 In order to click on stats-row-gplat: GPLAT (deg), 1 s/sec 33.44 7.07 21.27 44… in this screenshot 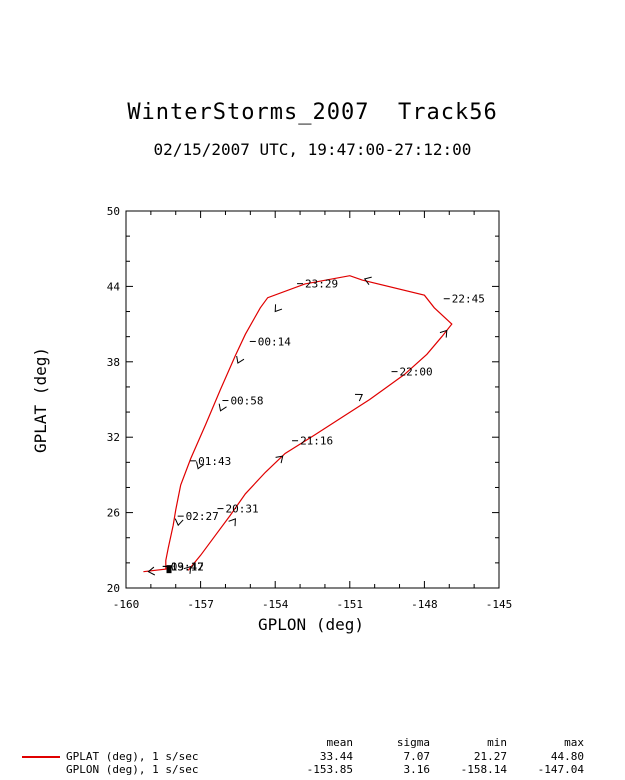, I will do `click(312, 756)`.